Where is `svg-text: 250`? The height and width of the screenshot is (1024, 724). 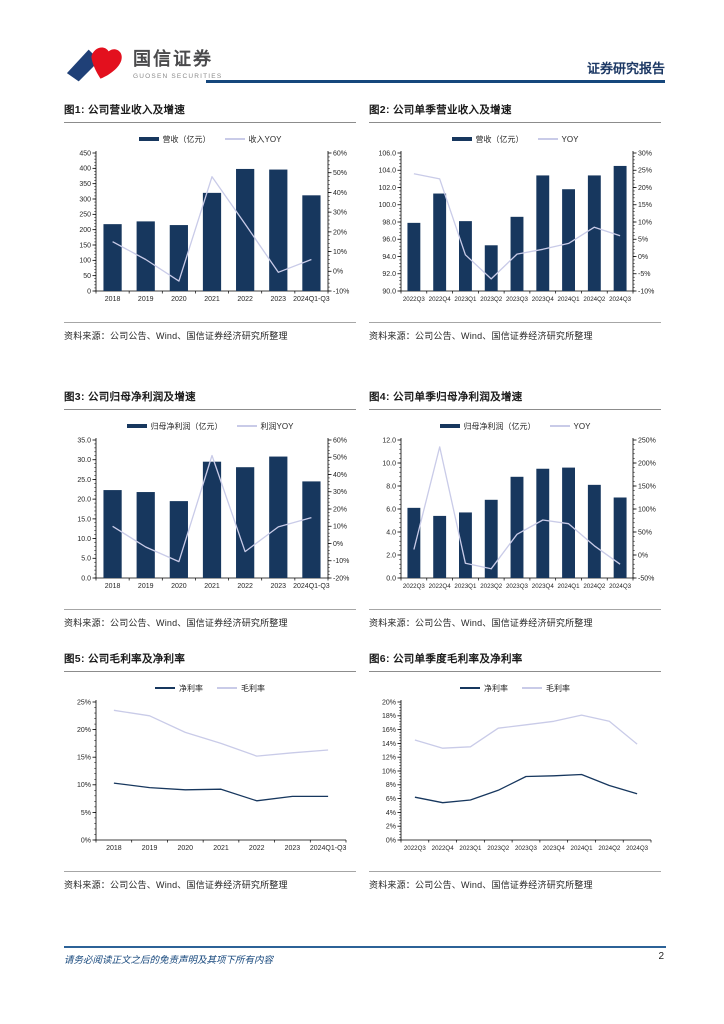 svg-text: 250 is located at coordinates (85, 215).